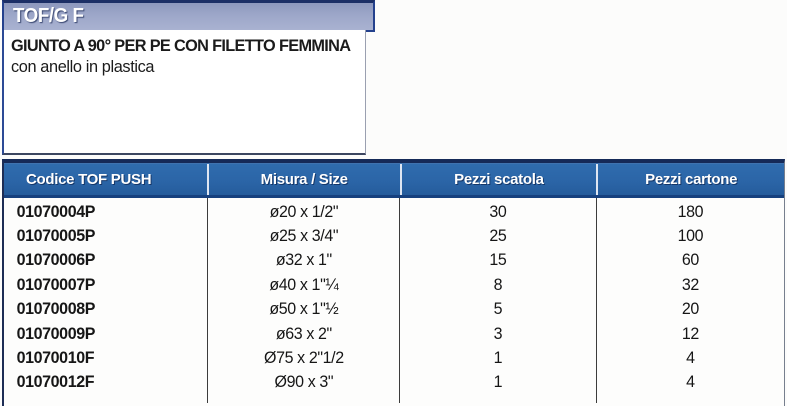 This screenshot has height=406, width=787. What do you see at coordinates (303, 260) in the screenshot?
I see `cell-misura: ø32 x 1"` at bounding box center [303, 260].